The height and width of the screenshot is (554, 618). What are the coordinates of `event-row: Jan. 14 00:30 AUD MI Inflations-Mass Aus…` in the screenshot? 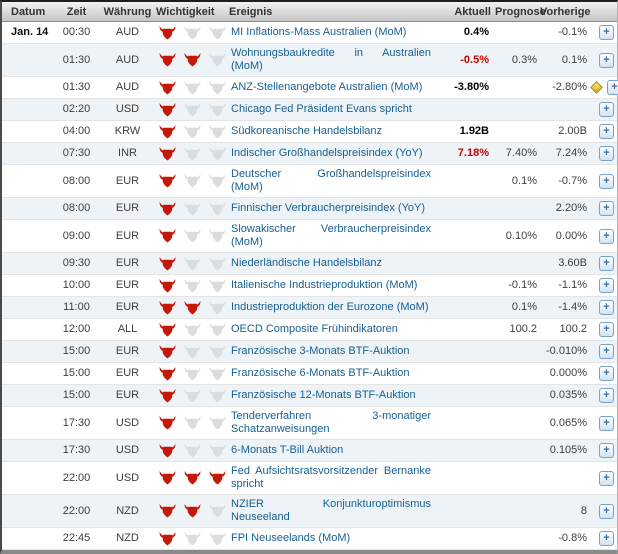 It's located at (309, 32).